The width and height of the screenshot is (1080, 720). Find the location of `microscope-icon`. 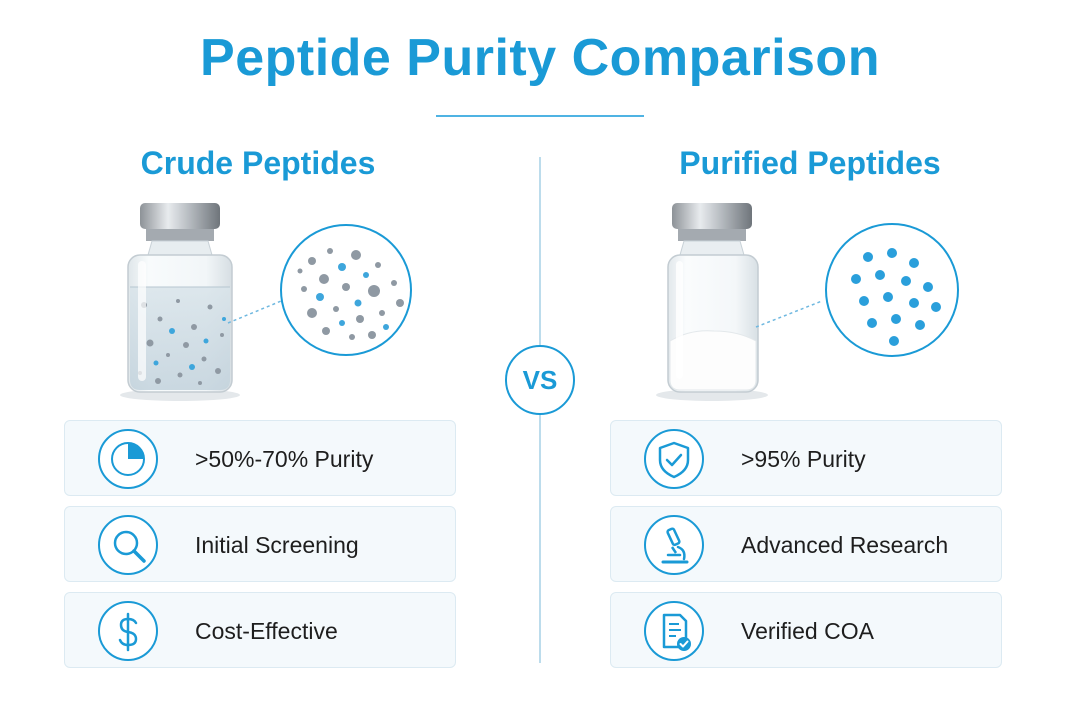

microscope-icon is located at coordinates (674, 545).